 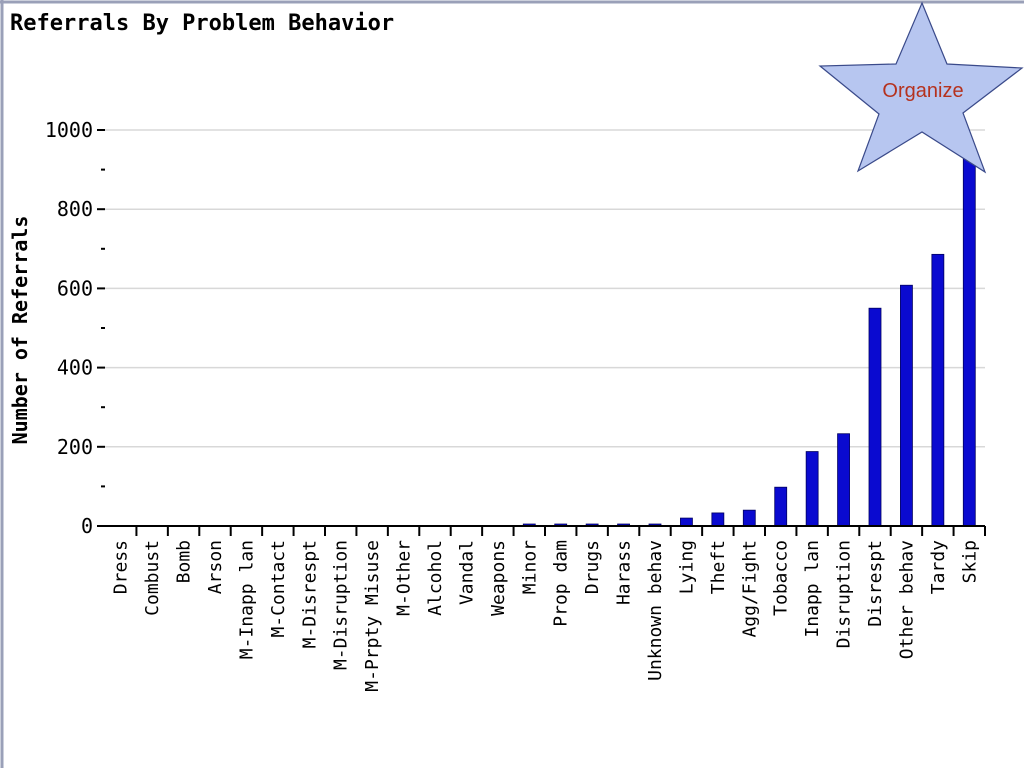 I want to click on x-tick-label: Dress, so click(x=121, y=567).